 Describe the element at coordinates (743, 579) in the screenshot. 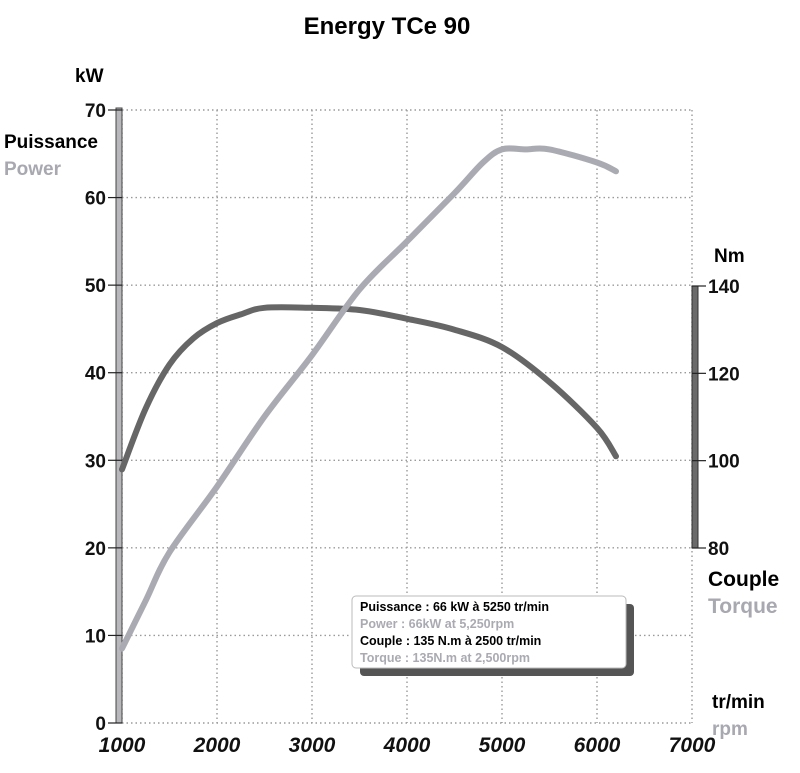

I see `right-axis-label-fr: Couple` at that location.